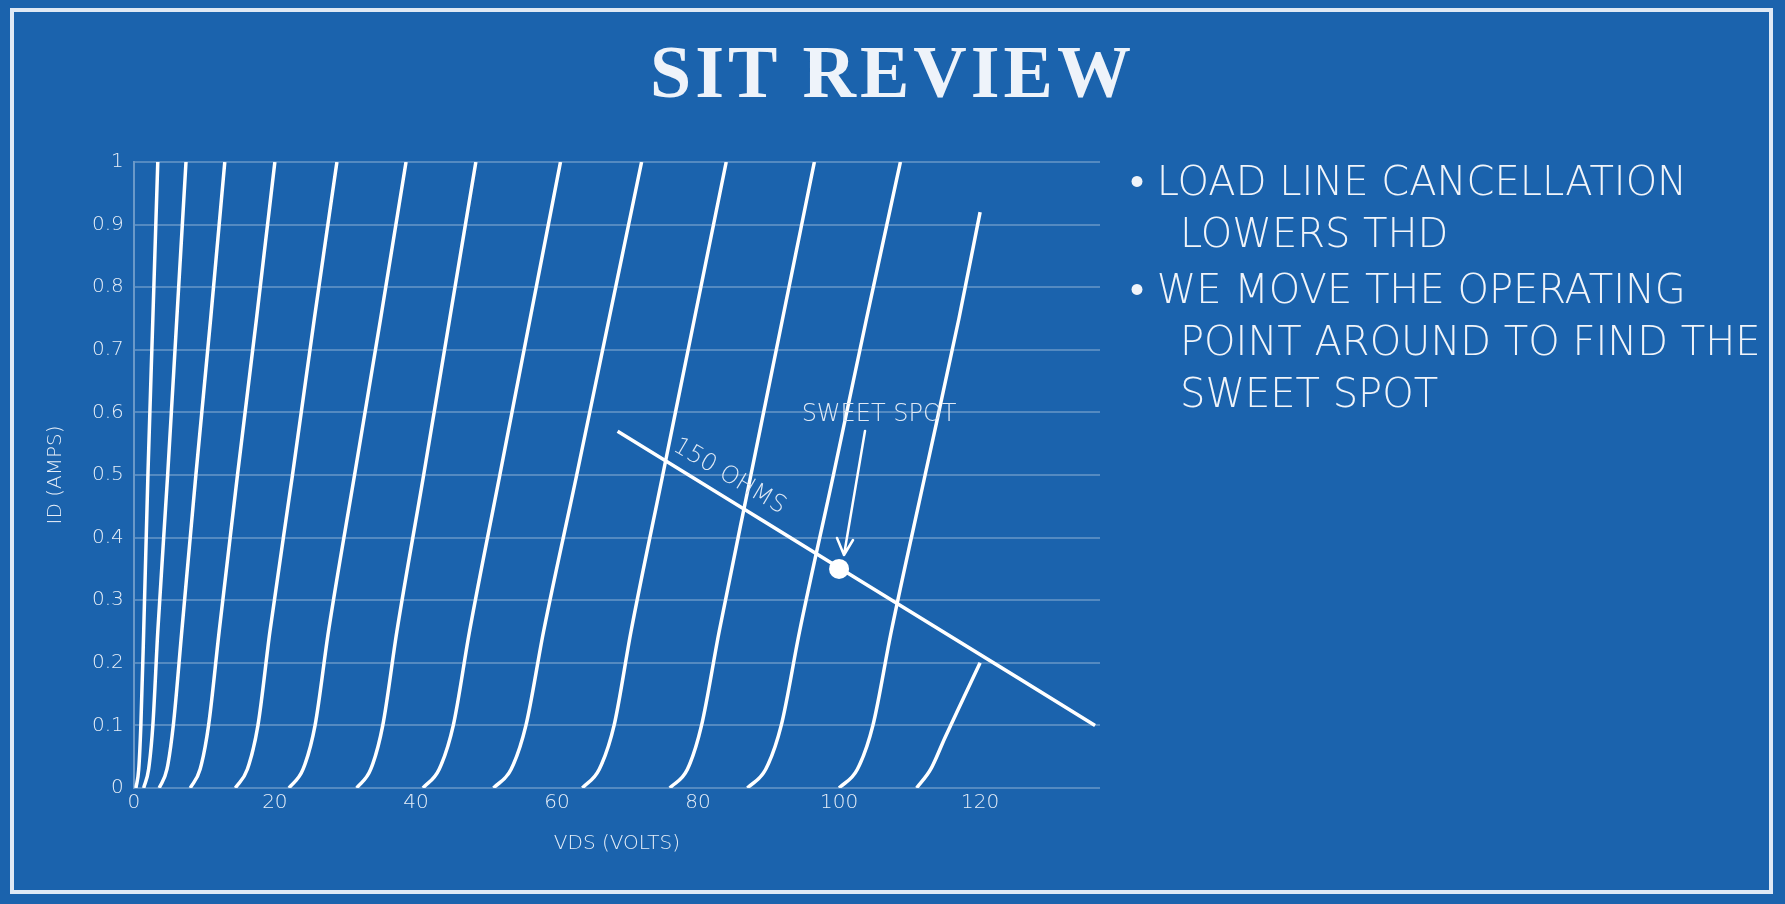 This screenshot has width=1785, height=904. I want to click on text: • WE MOVE THE OPERATING POINT AROUND TO FIND THE SWEET SPOT, so click(1446, 341).